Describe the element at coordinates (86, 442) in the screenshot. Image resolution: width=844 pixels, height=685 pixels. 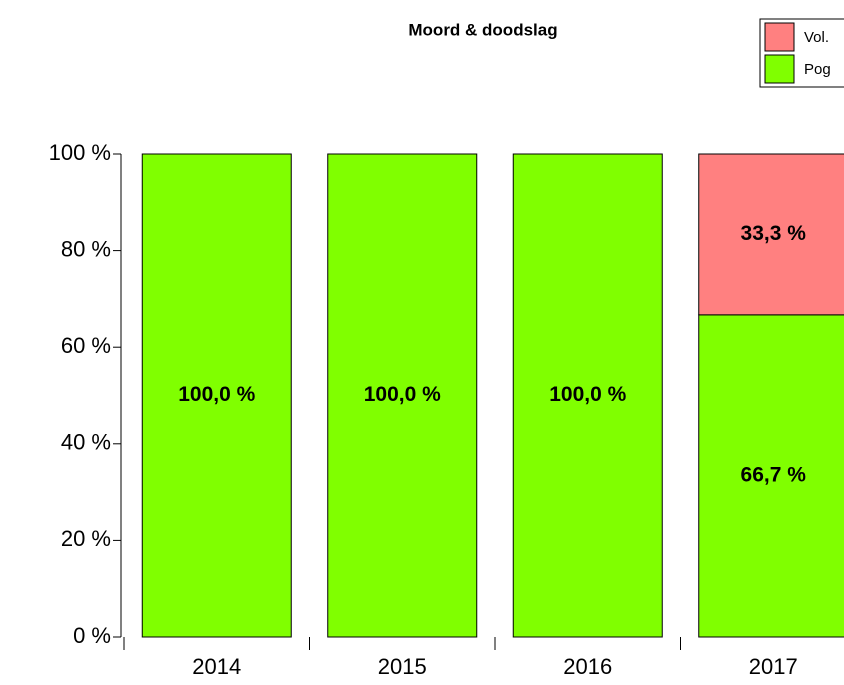
I see `y-tick-label: 40 %` at that location.